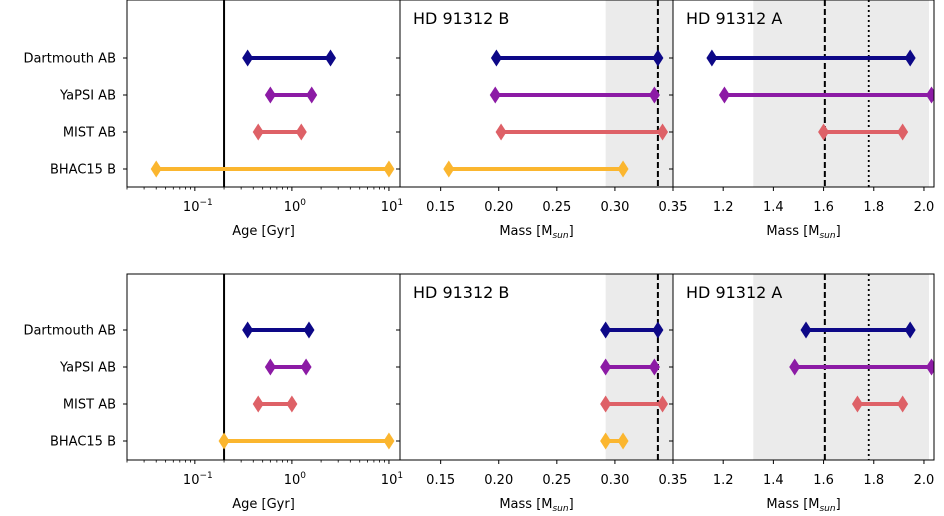 The width and height of the screenshot is (944, 516). Describe the element at coordinates (263, 231) in the screenshot. I see `x-axis-label: Age [Gyr]` at that location.